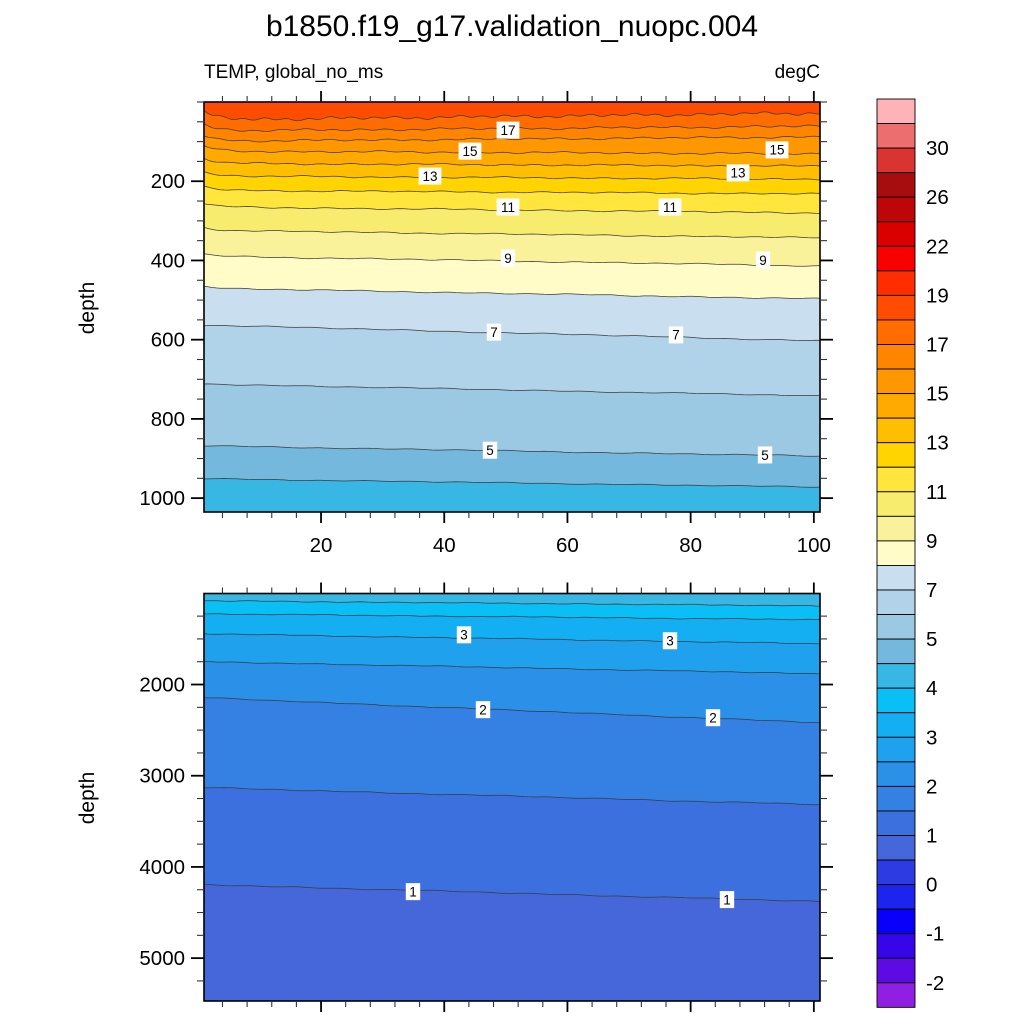 This screenshot has height=1024, width=1024. What do you see at coordinates (937, 295) in the screenshot?
I see `colorbar-label: 19` at bounding box center [937, 295].